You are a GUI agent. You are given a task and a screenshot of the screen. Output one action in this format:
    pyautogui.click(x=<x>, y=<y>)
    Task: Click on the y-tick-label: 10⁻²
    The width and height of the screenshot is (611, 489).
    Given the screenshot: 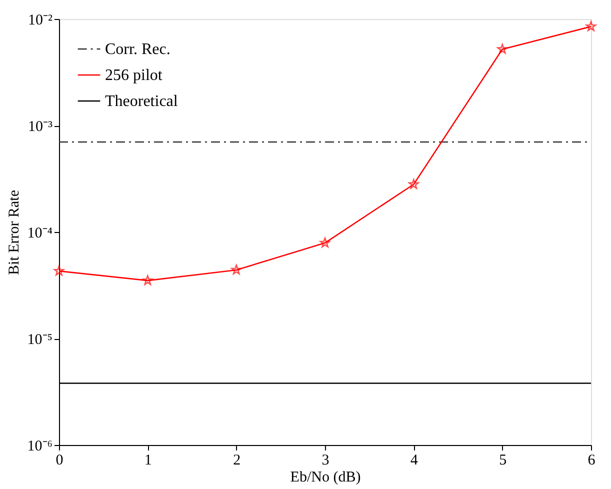 What is the action you would take?
    pyautogui.click(x=40, y=20)
    